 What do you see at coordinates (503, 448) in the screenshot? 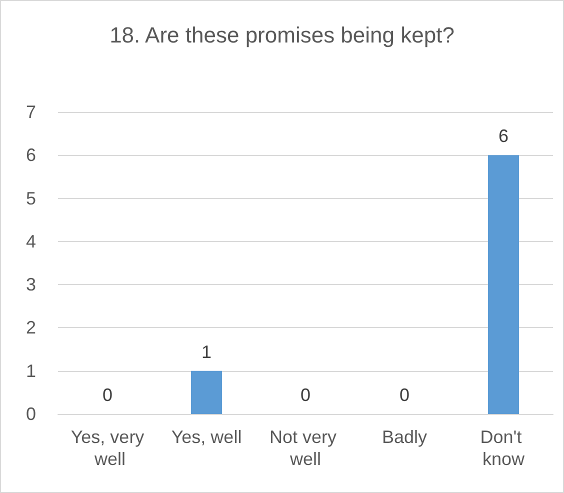
I see `x-tick-label: Don't know` at bounding box center [503, 448].